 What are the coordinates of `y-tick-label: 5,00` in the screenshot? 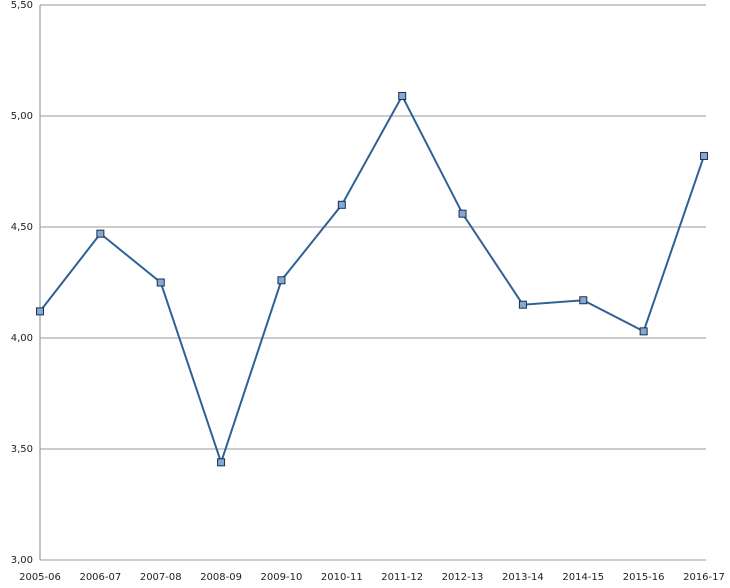 It's located at (22, 116).